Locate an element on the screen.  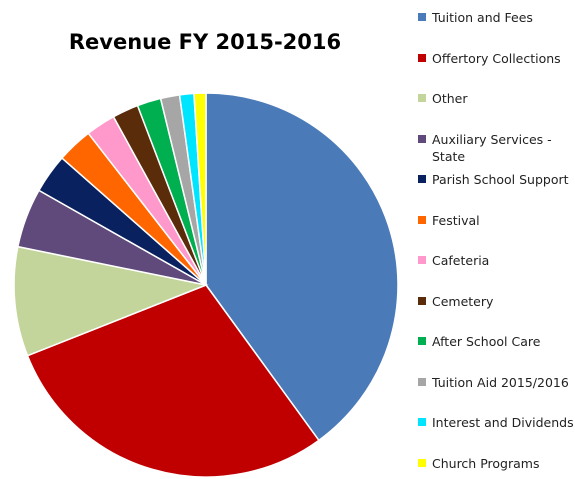
legend-label: After School Care is located at coordinates (486, 341).